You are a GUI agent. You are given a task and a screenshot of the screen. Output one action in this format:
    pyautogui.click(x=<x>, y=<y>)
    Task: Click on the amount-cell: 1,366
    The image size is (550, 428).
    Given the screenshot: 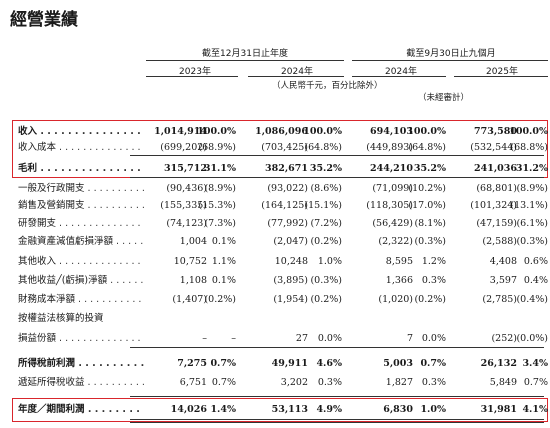 What is the action you would take?
    pyautogui.click(x=399, y=280)
    